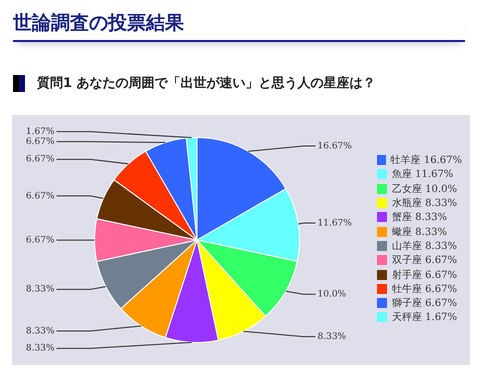 This screenshot has height=373, width=480. What do you see at coordinates (426, 161) in the screenshot?
I see `legend-label: 牡羊座 16.67%` at bounding box center [426, 161].